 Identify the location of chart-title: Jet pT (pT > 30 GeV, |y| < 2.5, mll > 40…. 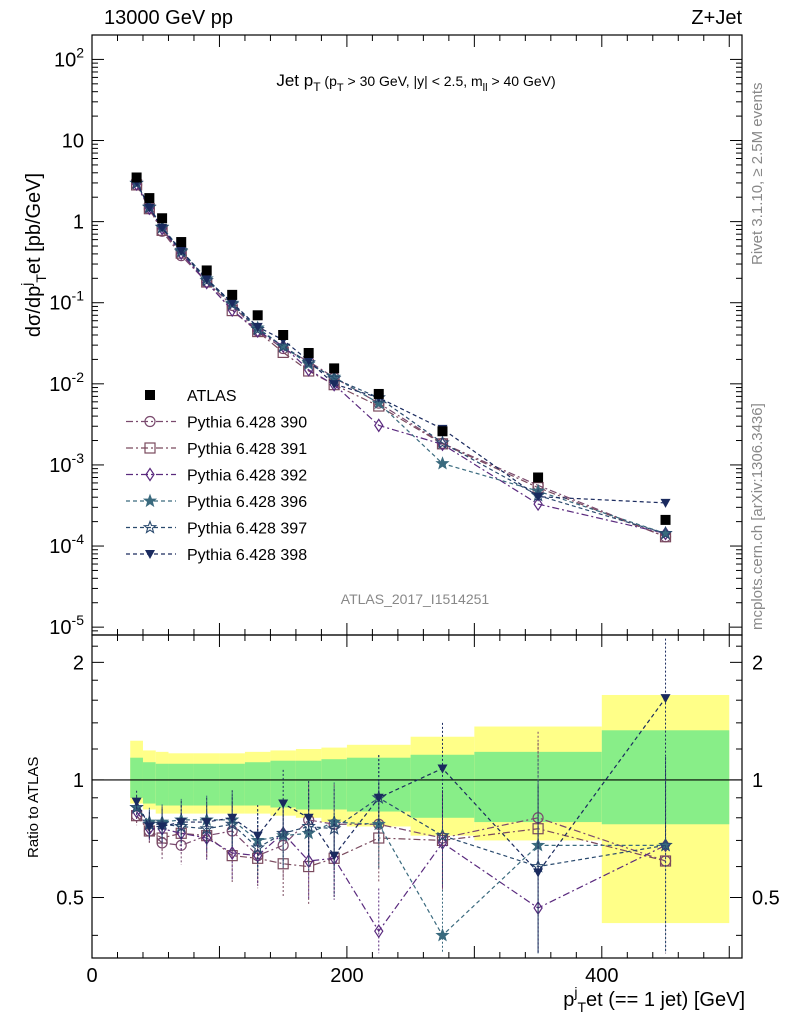
(415, 82).